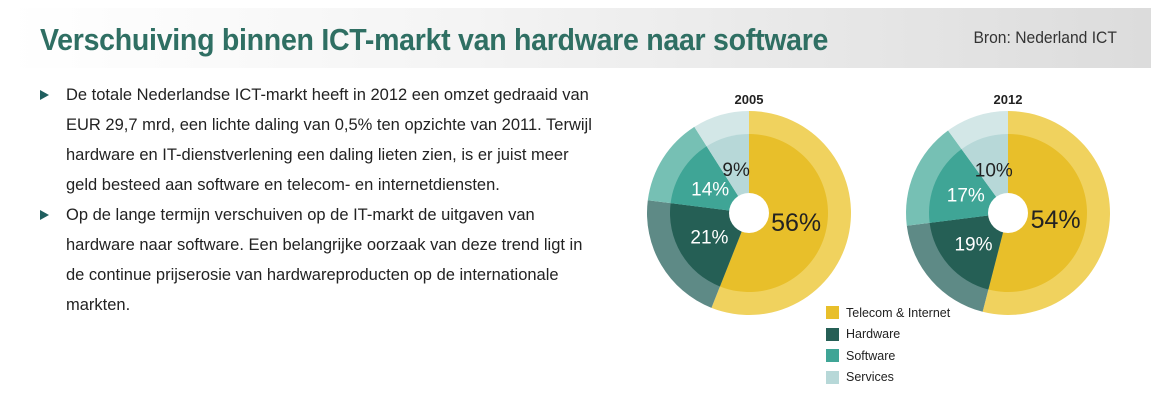 Image resolution: width=1157 pixels, height=402 pixels. What do you see at coordinates (710, 189) in the screenshot?
I see `data-label: 14%` at bounding box center [710, 189].